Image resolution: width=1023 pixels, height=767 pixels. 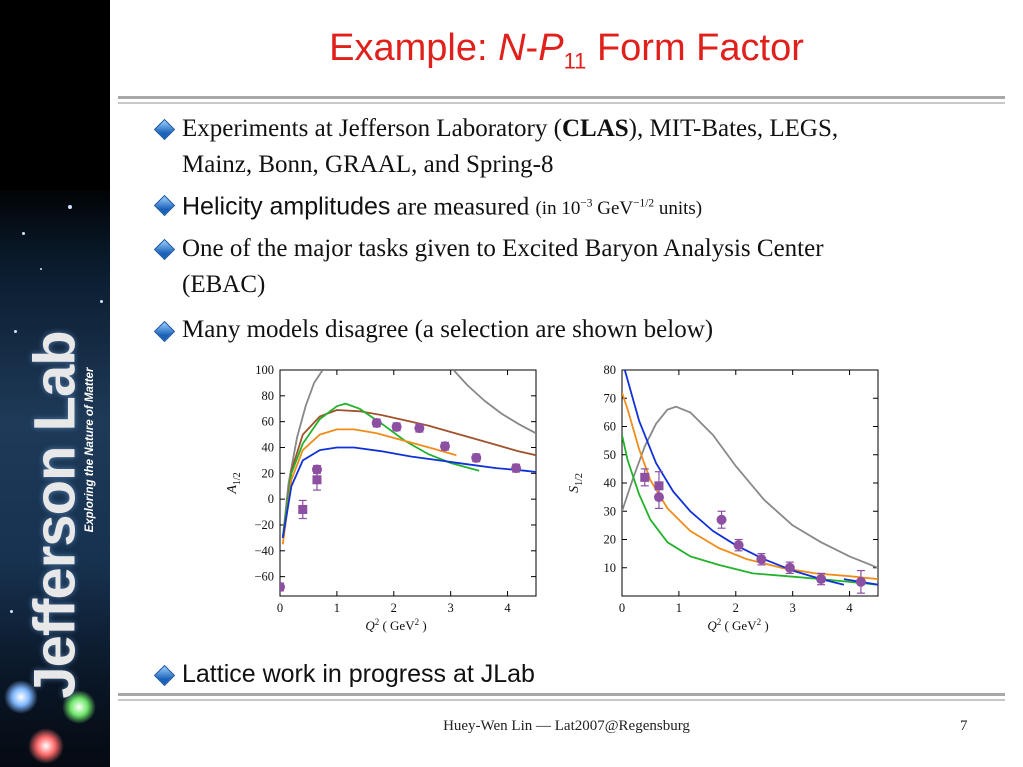 What do you see at coordinates (264, 577) in the screenshot?
I see `y-tick-label: −60` at bounding box center [264, 577].